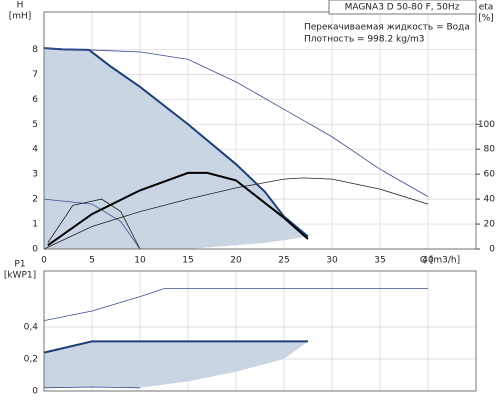 Image resolution: width=500 pixels, height=400 pixels. Describe the element at coordinates (35, 125) in the screenshot. I see `y-tick-label: 5` at that location.